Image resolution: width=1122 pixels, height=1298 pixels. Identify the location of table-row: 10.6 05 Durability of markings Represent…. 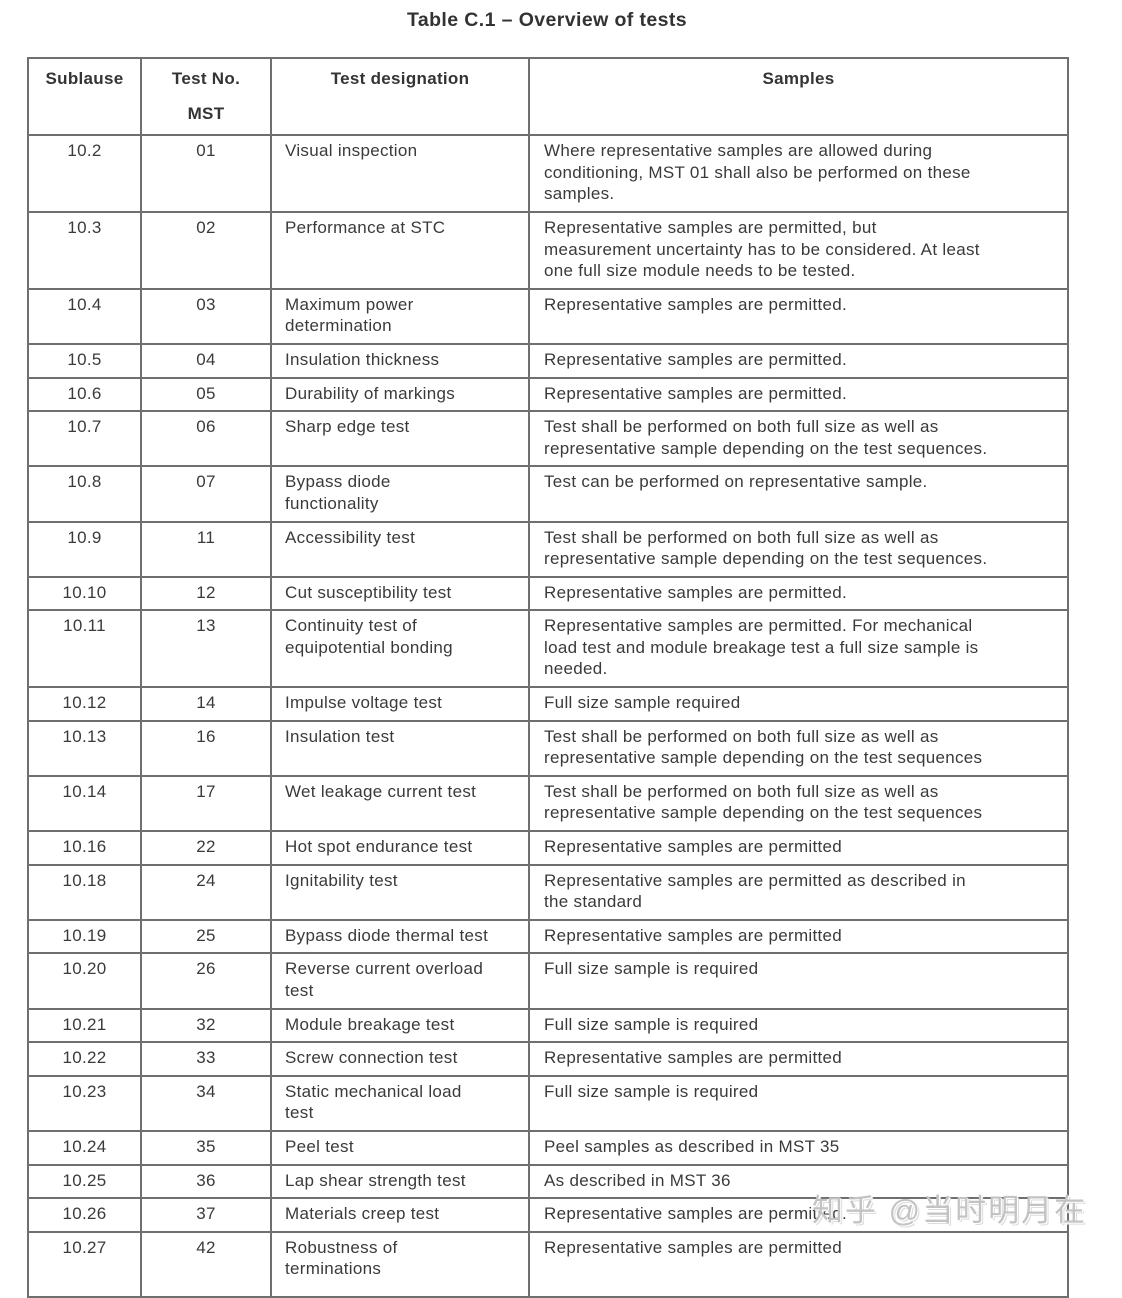
(548, 394).